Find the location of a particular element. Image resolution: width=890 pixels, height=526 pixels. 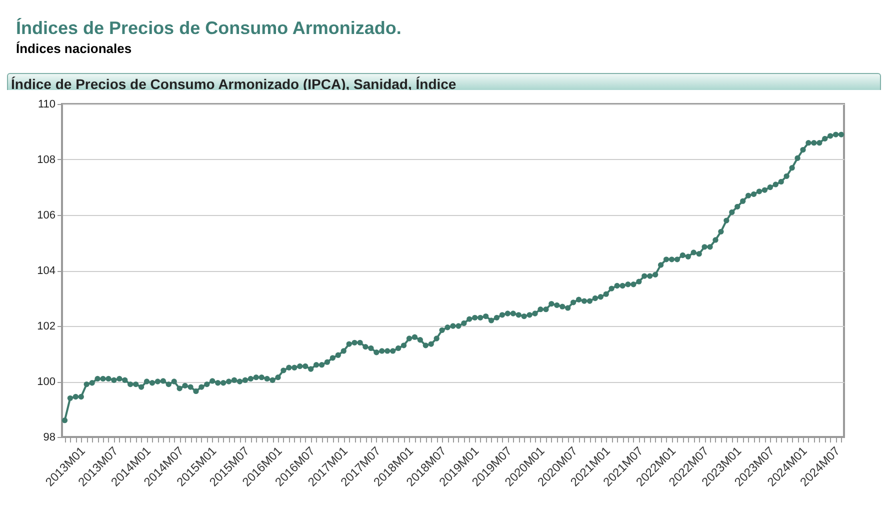

y-tick-label: 108 is located at coordinates (46, 160).